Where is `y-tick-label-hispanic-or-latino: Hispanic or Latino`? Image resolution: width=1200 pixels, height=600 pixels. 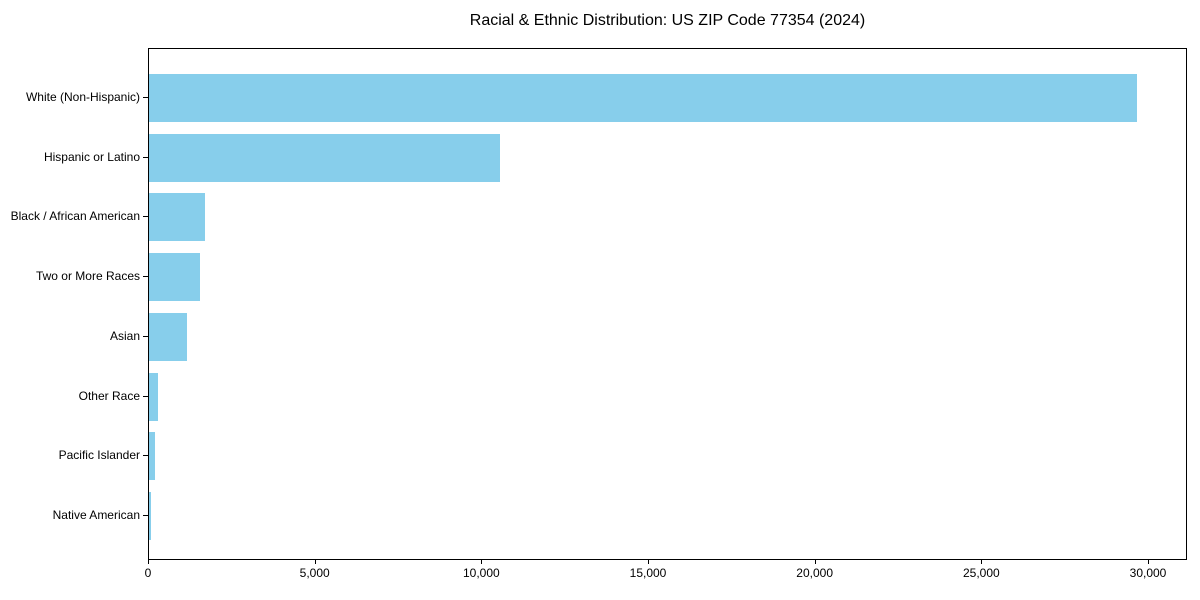 y-tick-label-hispanic-or-latino: Hispanic or Latino is located at coordinates (91, 156).